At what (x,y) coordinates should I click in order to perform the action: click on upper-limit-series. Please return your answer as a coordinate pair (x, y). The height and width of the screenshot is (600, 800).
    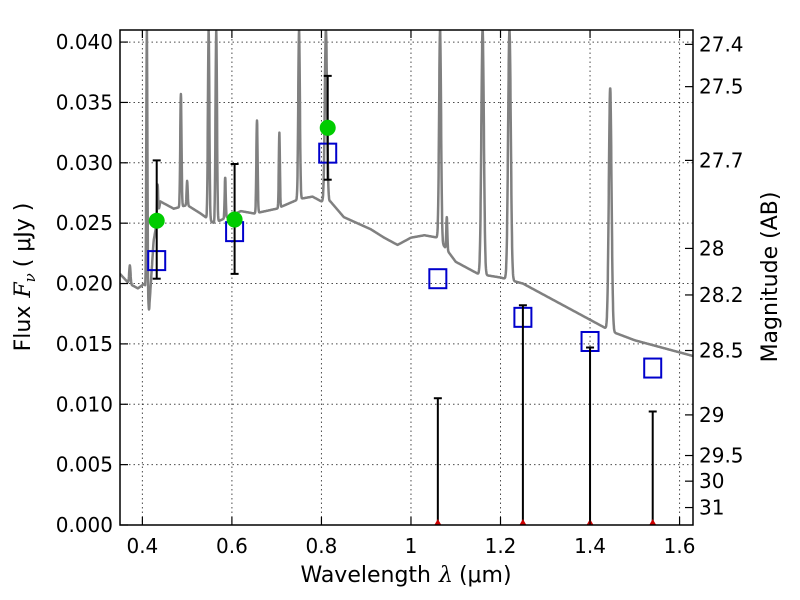
    Looking at the image, I should click on (545, 522).